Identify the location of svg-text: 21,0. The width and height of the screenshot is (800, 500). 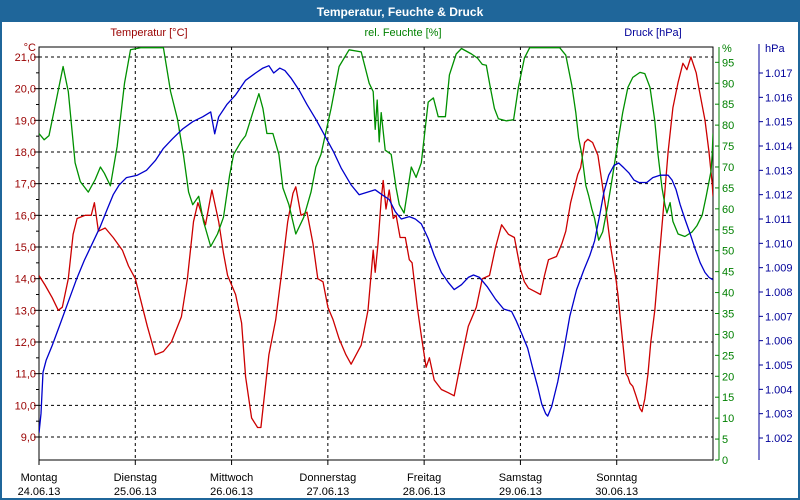
(25, 58).